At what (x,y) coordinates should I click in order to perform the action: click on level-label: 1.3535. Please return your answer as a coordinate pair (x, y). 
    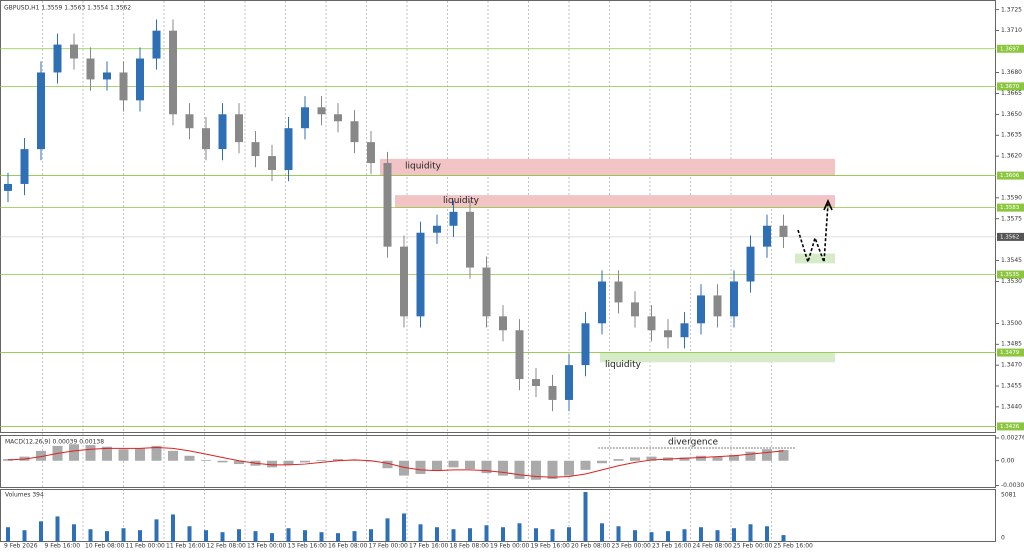
    Looking at the image, I should click on (1010, 275).